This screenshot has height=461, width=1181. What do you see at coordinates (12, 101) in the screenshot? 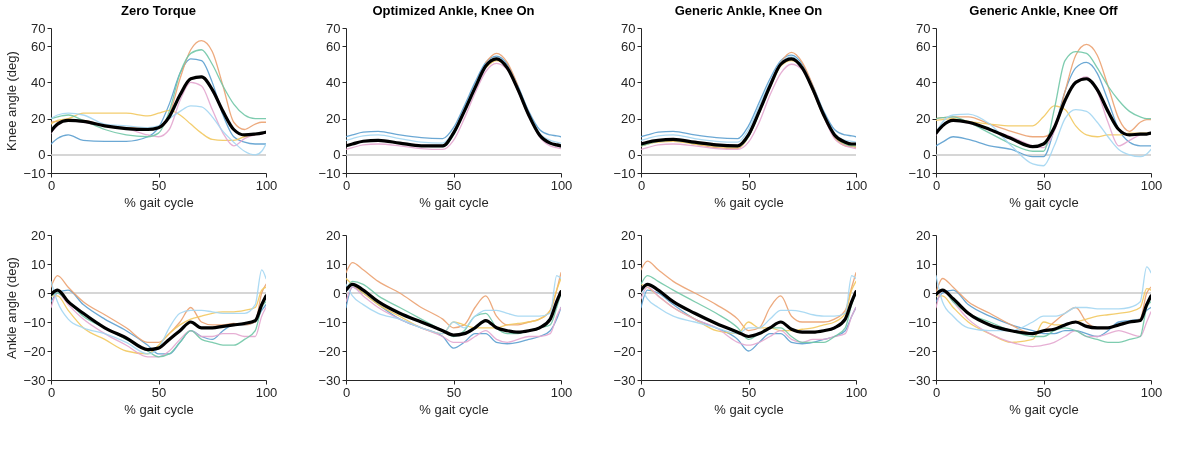
I see `y-axis-title: Knee angle (deg)` at bounding box center [12, 101].